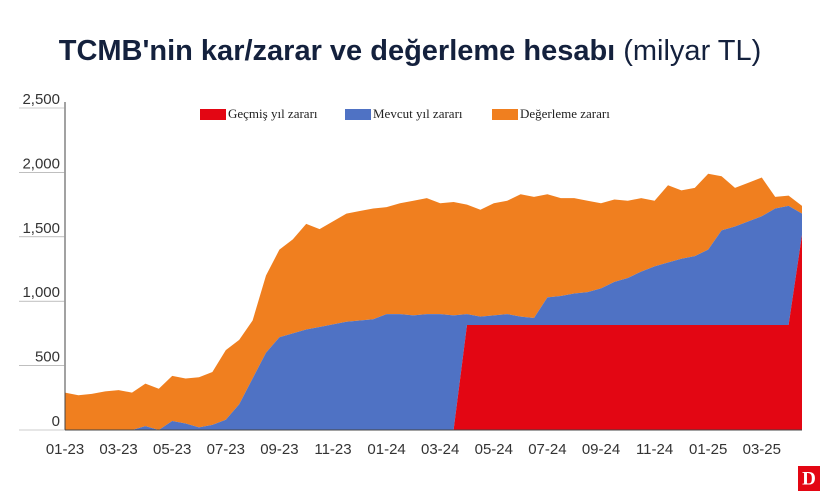  Describe the element at coordinates (654, 449) in the screenshot. I see `x-tick-label: 11-24` at that location.